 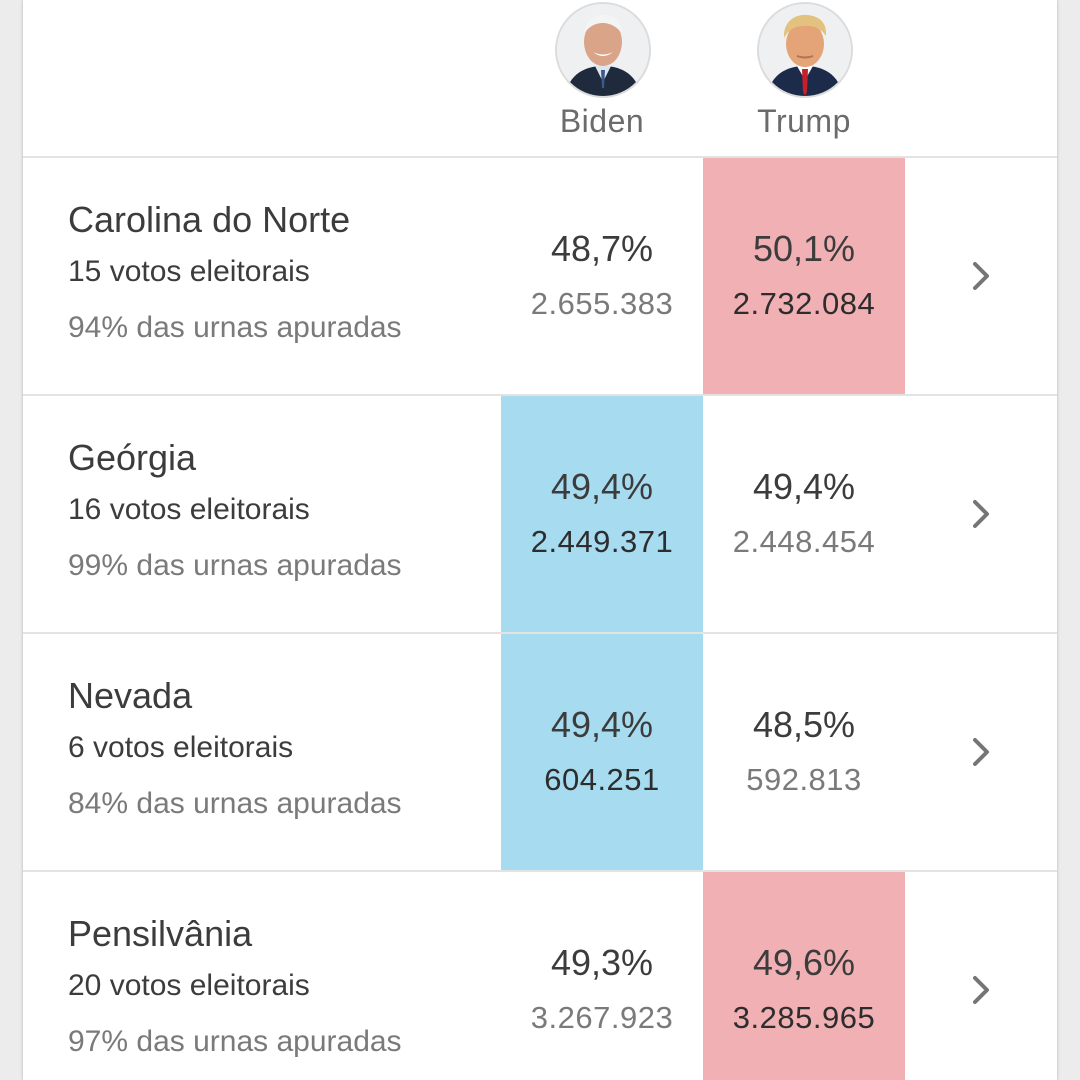 What do you see at coordinates (602, 514) in the screenshot?
I see `biden-result-cell: 49,4% 2.449.371` at bounding box center [602, 514].